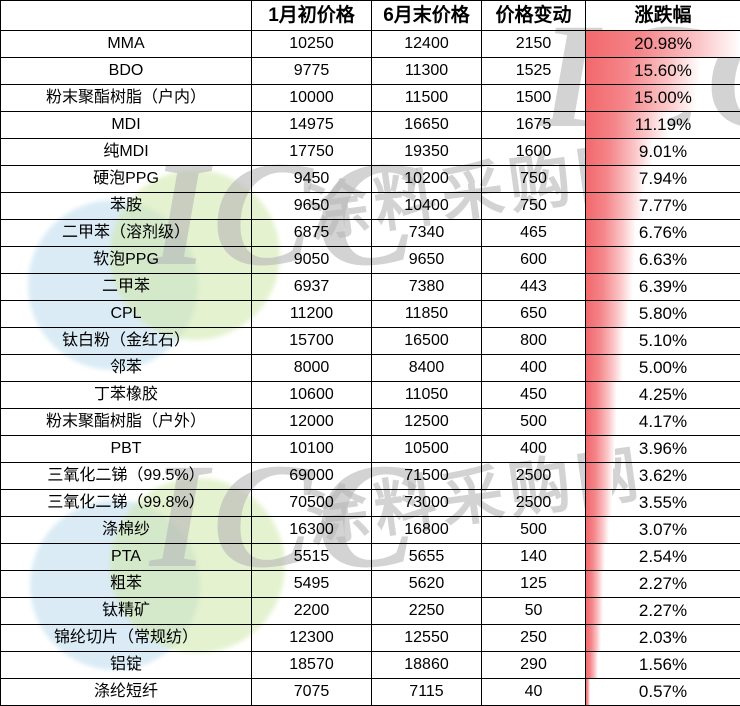  I want to click on cell-jan-price: 9450, so click(312, 179).